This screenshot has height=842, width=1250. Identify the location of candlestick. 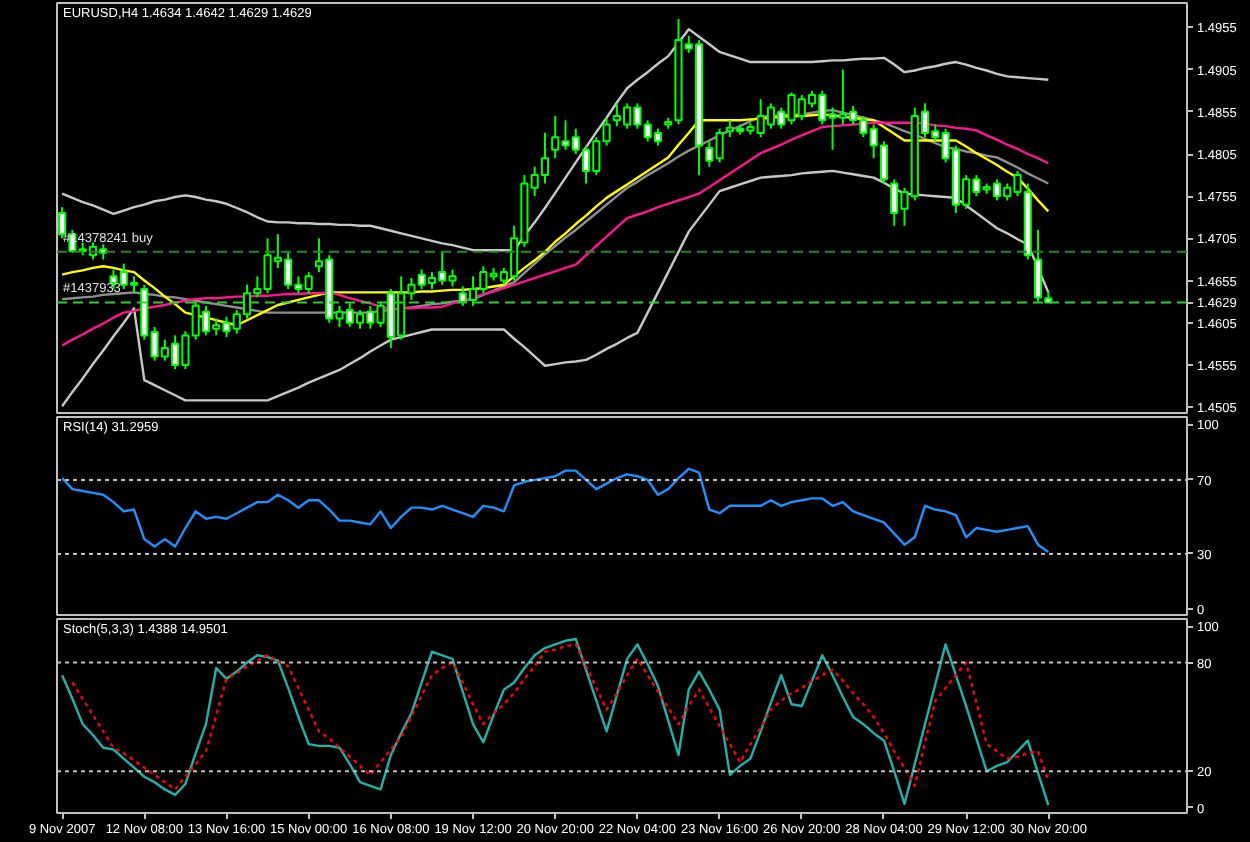
(62, 223).